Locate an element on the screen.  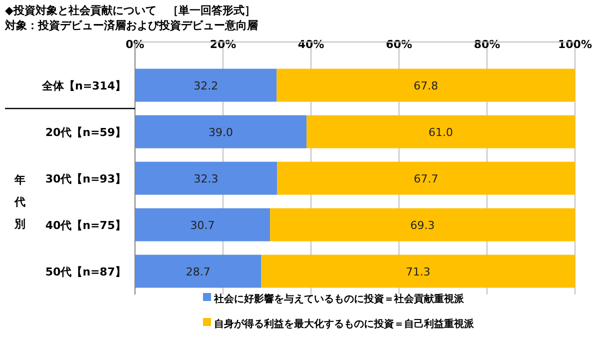
data-label: 67.8 is located at coordinates (426, 85).